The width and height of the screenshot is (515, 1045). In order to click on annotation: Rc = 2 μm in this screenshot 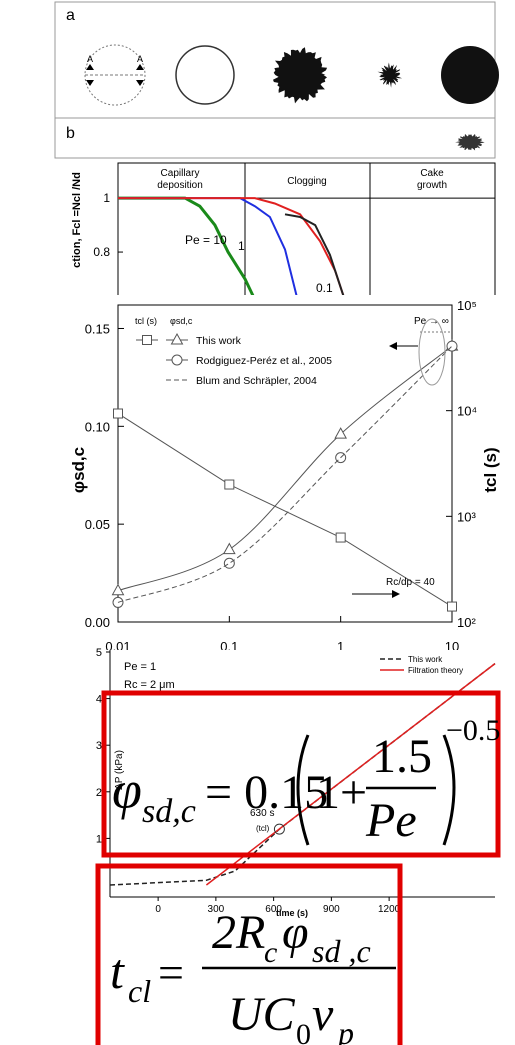, I will do `click(149, 685)`.